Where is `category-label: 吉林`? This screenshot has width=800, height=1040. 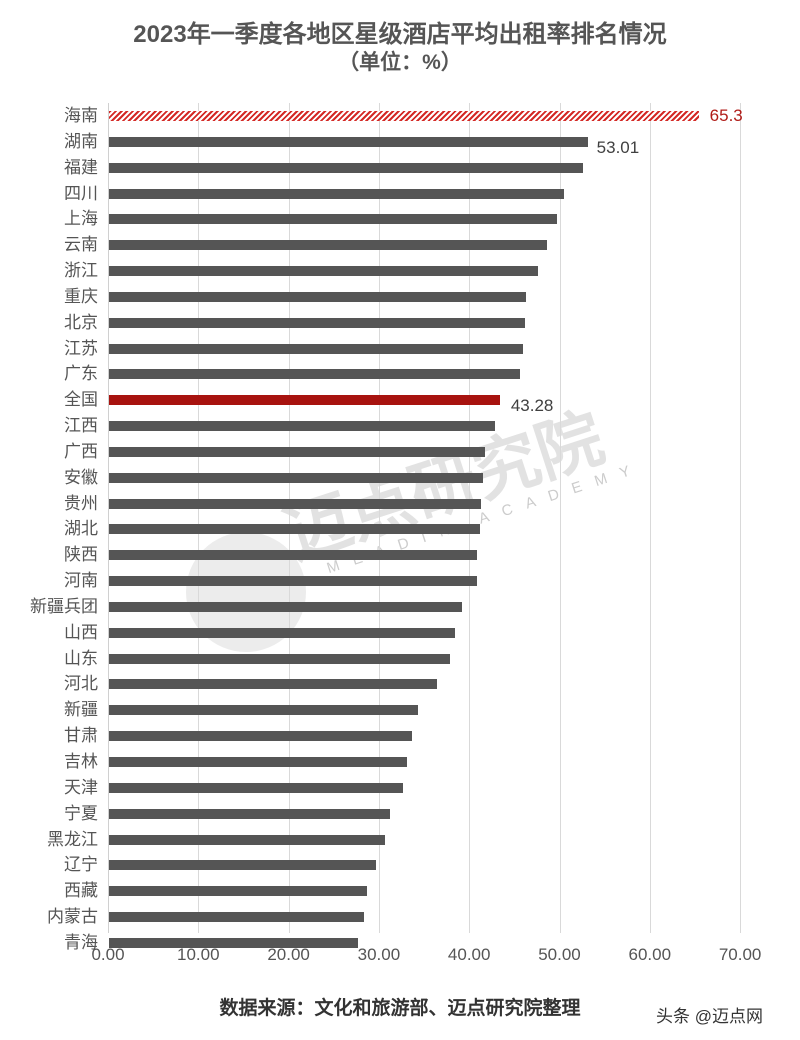
category-label: 吉林 is located at coordinates (81, 761).